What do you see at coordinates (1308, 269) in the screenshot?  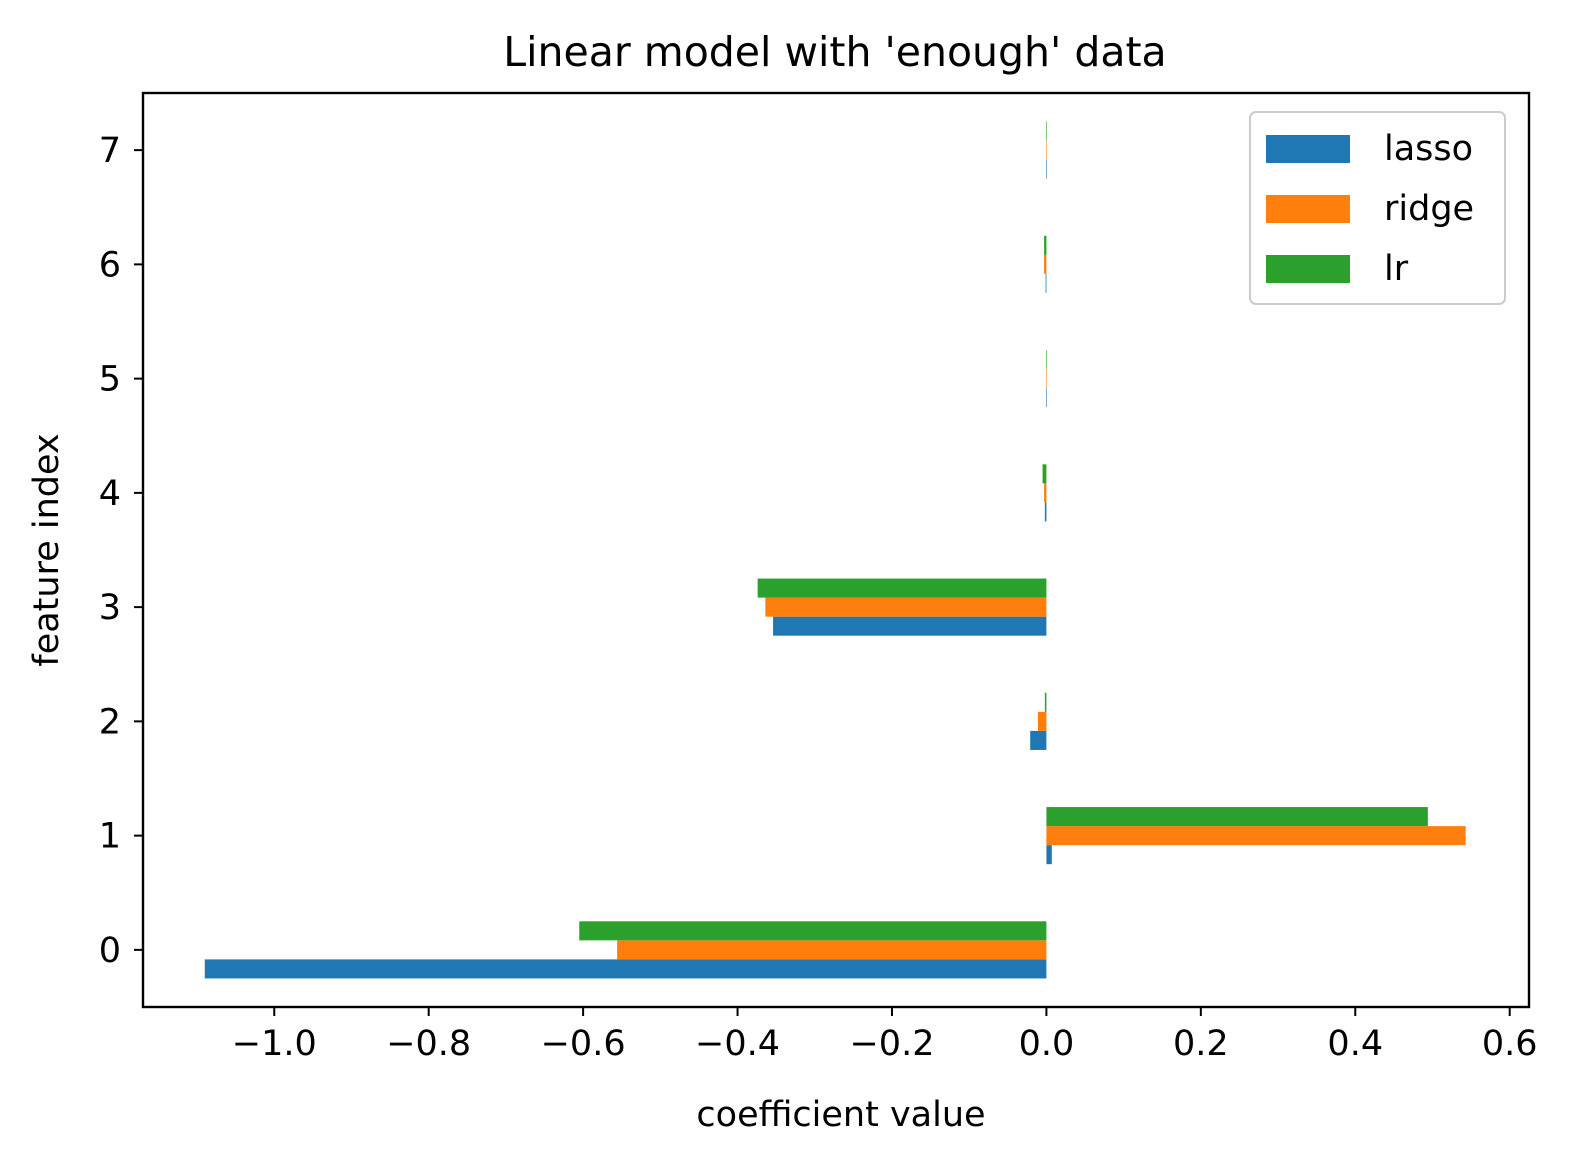 I see `legend-swatch-lr` at bounding box center [1308, 269].